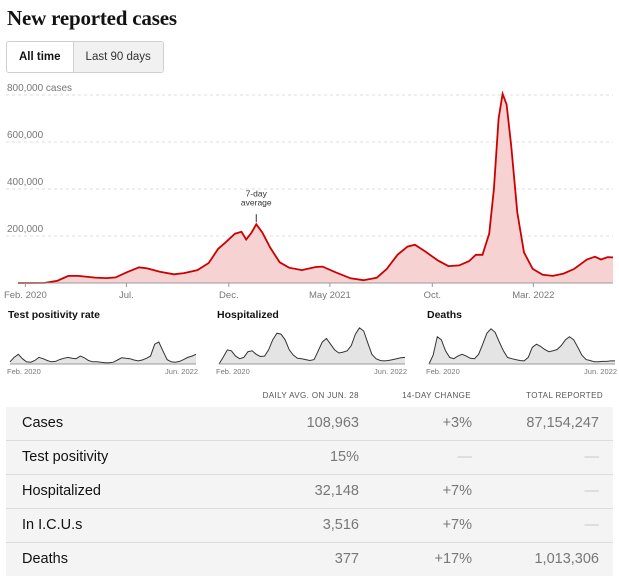 The width and height of the screenshot is (619, 576). I want to click on test-positivity-area, so click(103, 353).